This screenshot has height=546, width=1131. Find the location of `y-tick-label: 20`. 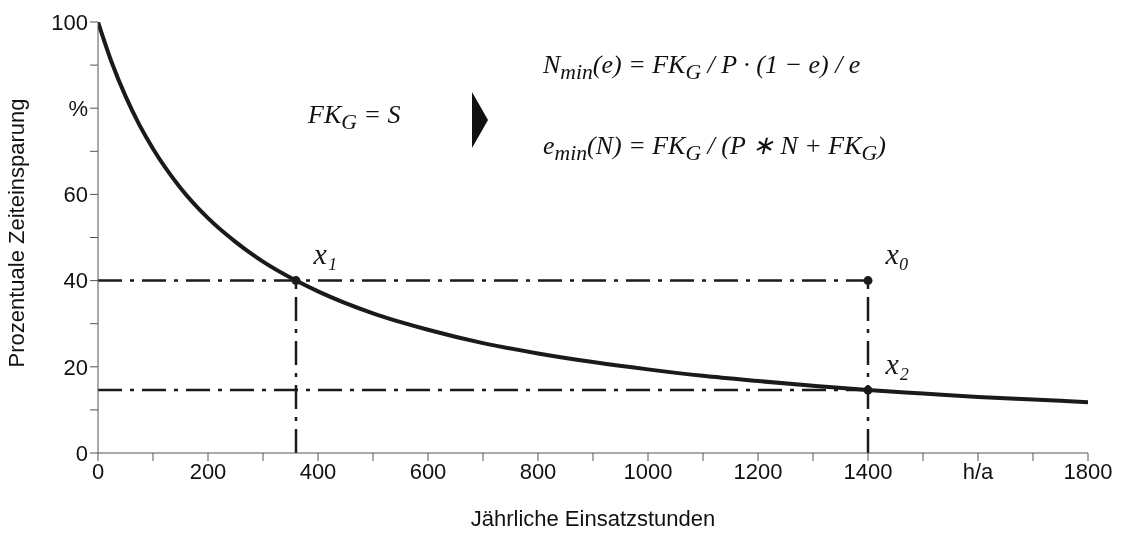

y-tick-label: 20 is located at coordinates (75, 367).